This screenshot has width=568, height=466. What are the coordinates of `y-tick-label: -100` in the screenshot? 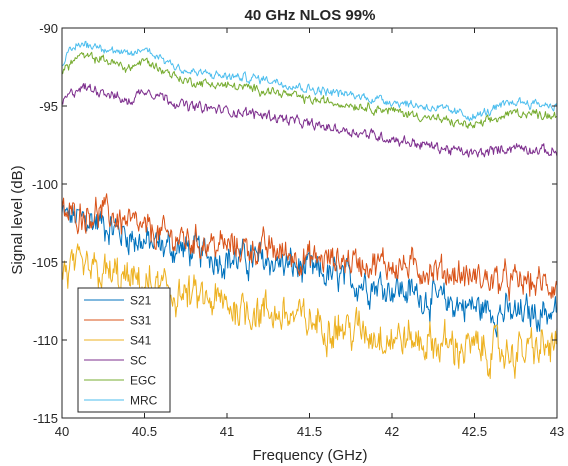 It's located at (45, 184).